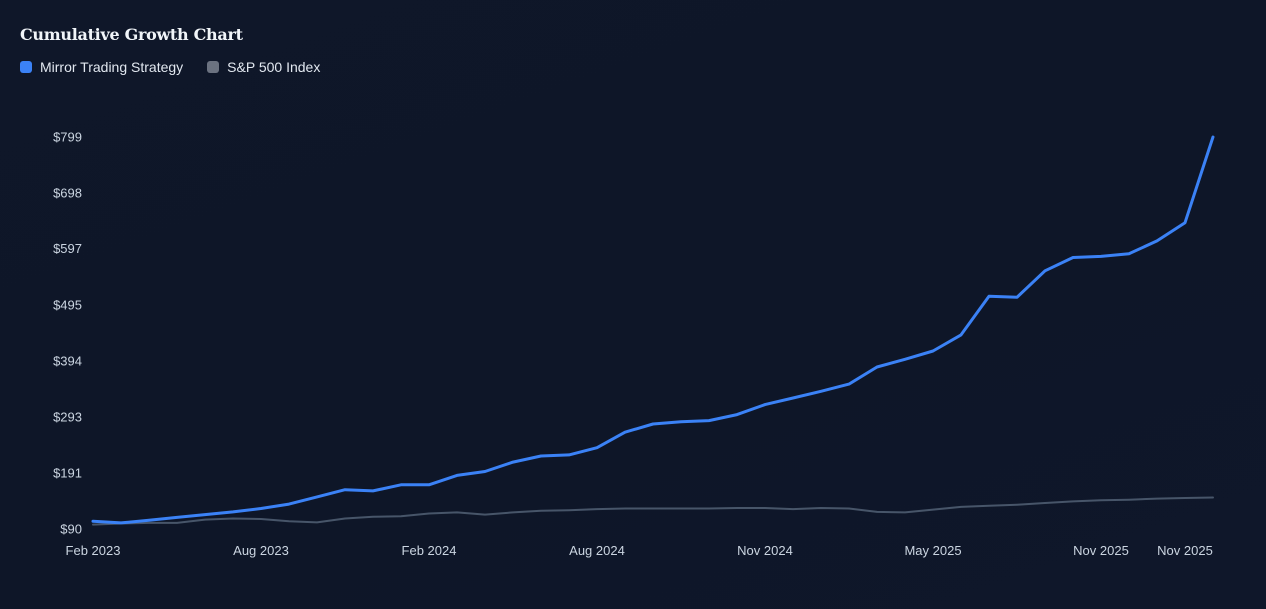  I want to click on y-tick-label: $293, so click(67, 416).